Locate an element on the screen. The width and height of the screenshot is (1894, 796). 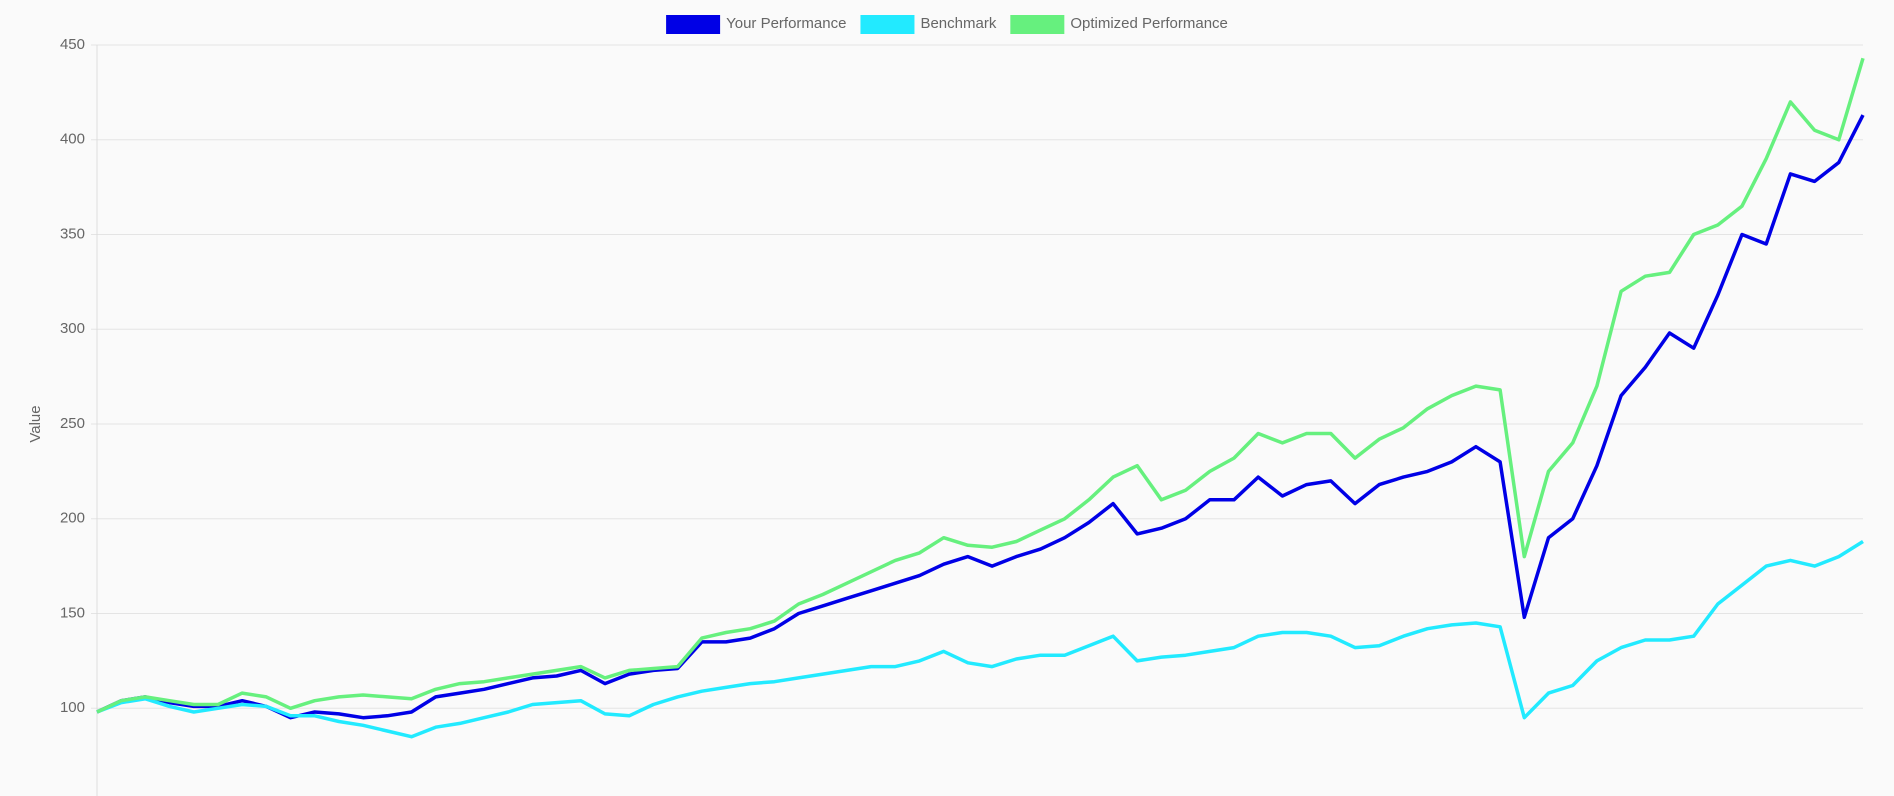
y-tick-label: 50 is located at coordinates (76, 795).